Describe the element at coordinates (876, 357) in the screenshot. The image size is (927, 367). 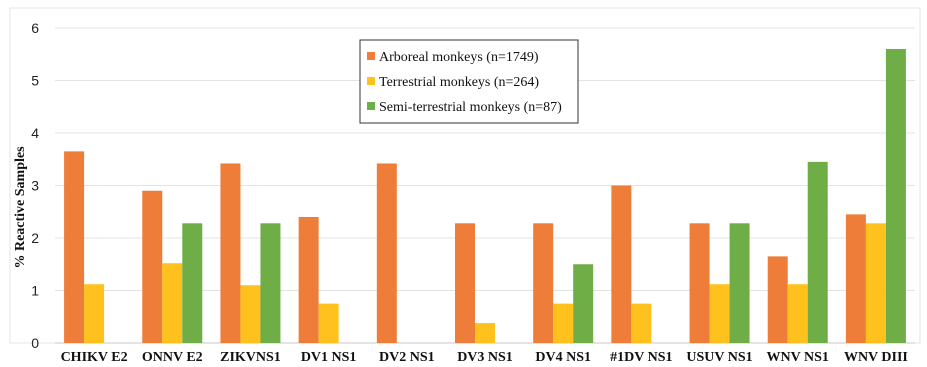
I see `x-category-label: WNV DIII` at that location.